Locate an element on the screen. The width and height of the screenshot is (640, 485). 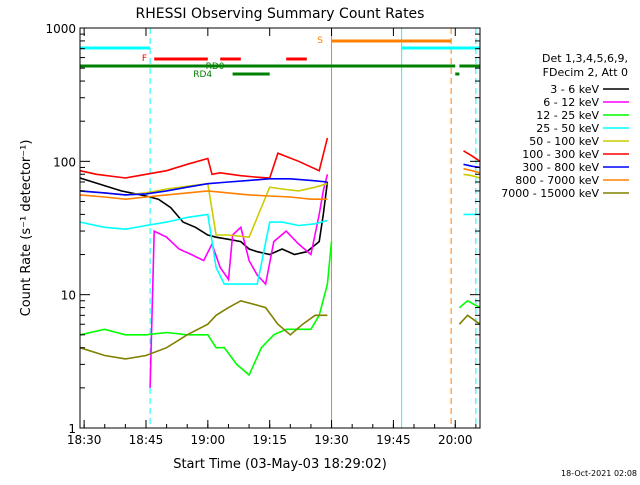
x-tick-label: 19:45 is located at coordinates (393, 440).